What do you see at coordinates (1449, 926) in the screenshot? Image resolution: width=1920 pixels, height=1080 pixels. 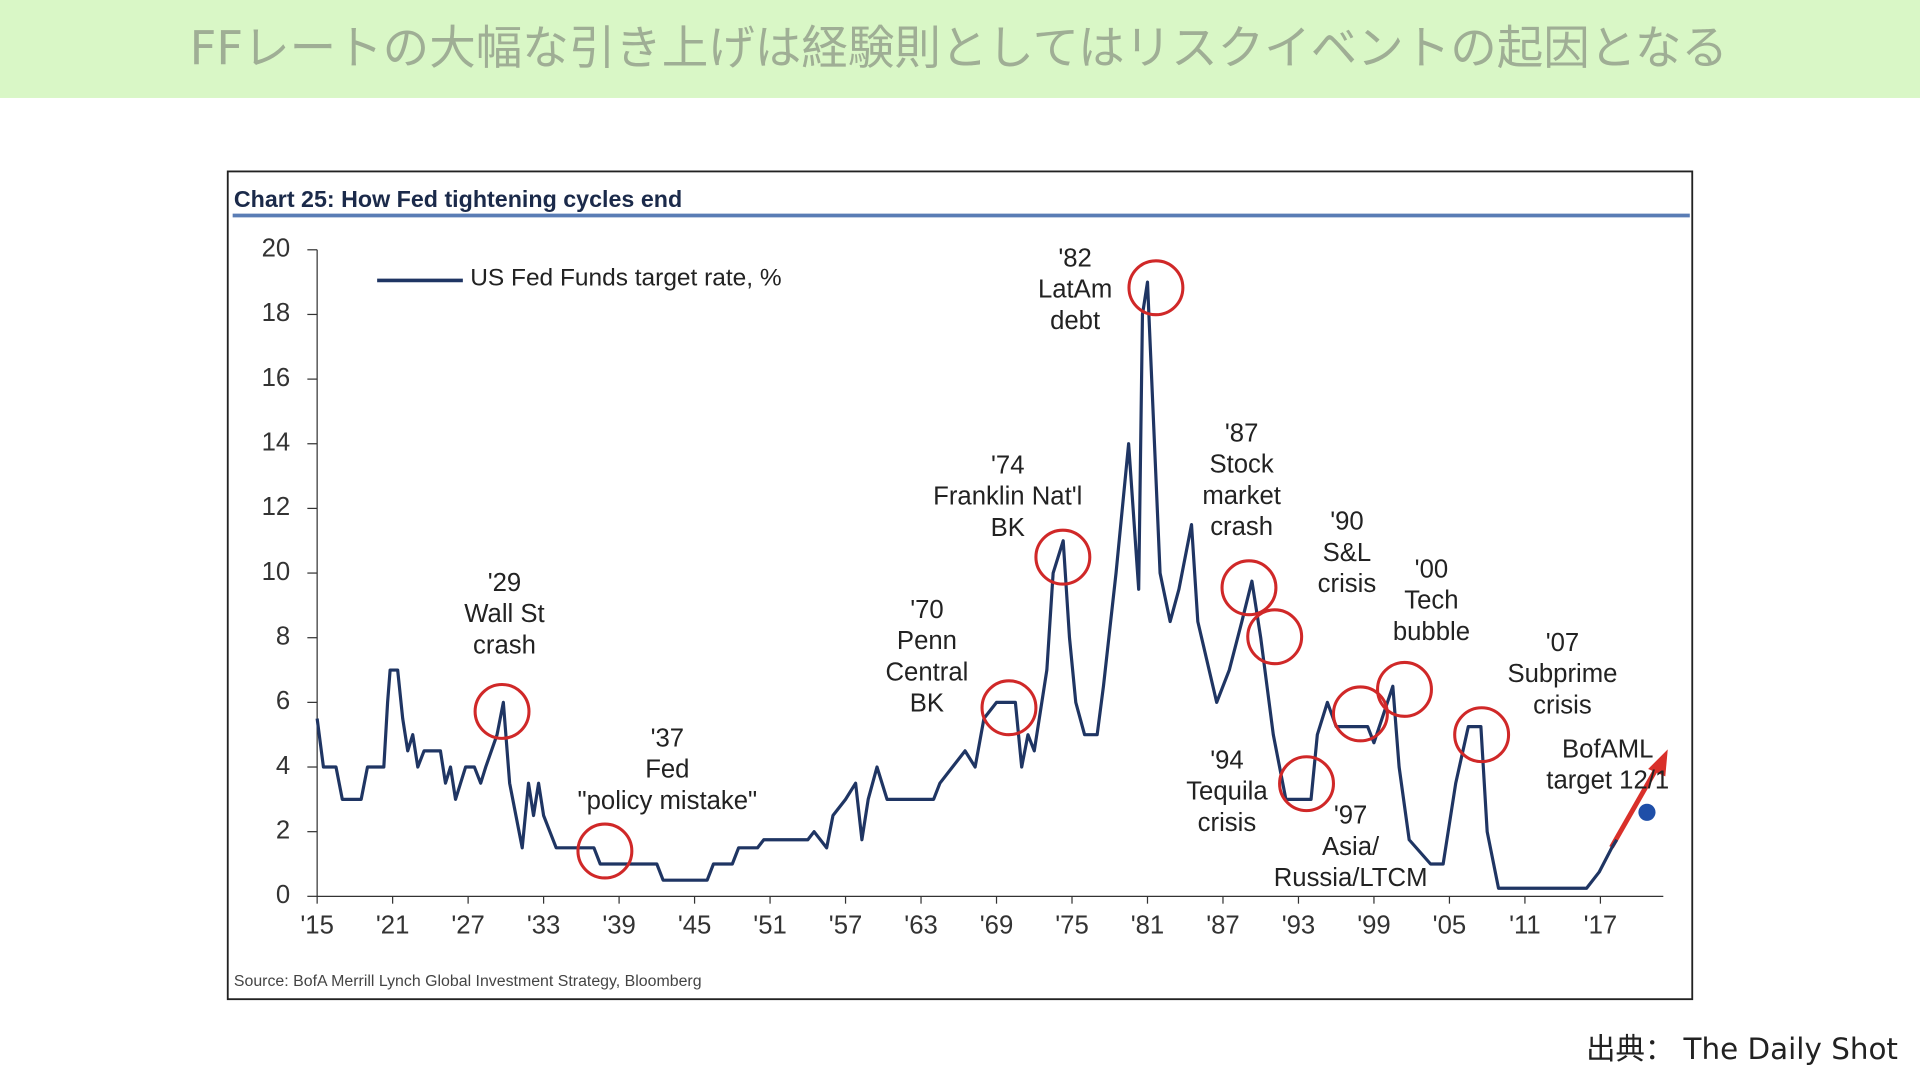 I see `x-tick-label: '05` at bounding box center [1449, 926].